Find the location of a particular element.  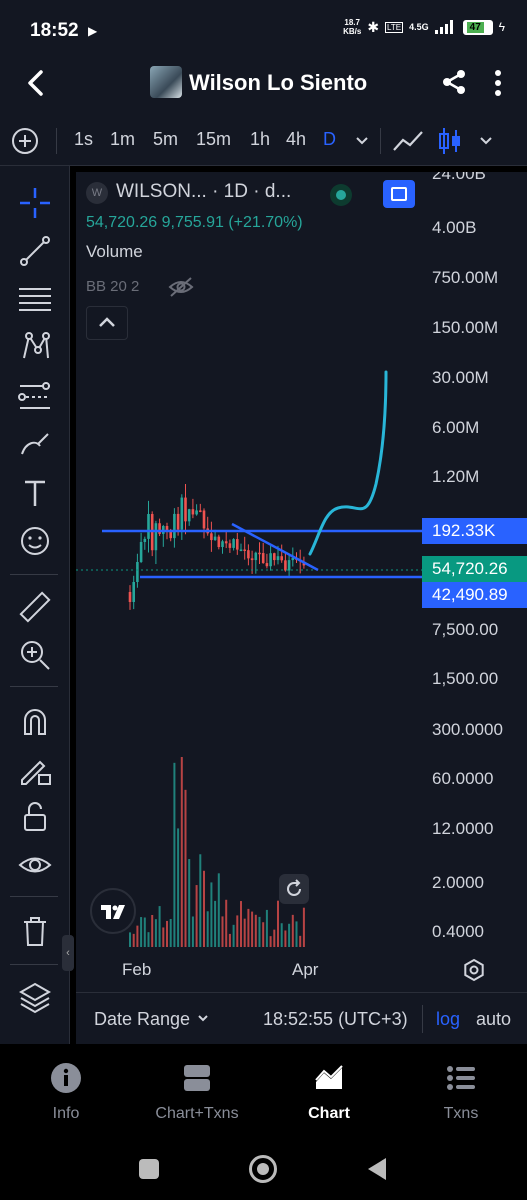

bollinger-legend: BB 20 2 is located at coordinates (113, 286).